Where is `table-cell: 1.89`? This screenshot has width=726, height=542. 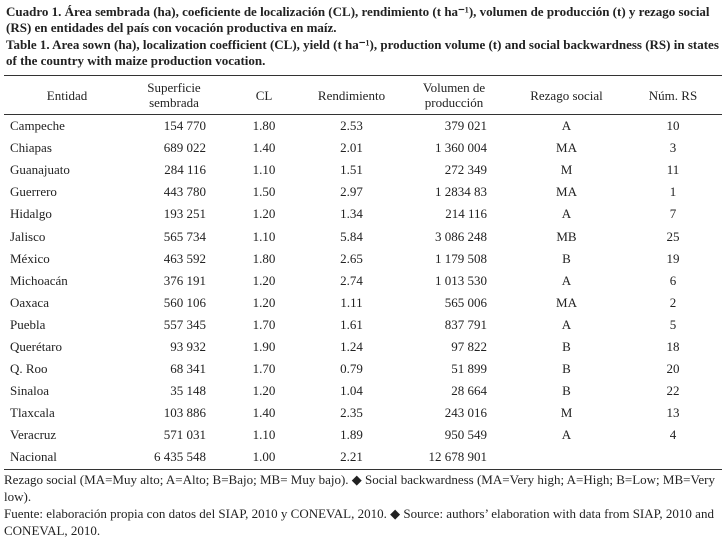 table-cell: 1.89 is located at coordinates (351, 435).